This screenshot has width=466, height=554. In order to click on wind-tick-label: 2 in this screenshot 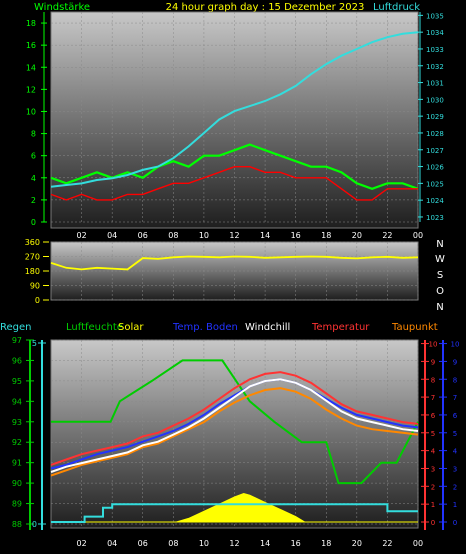, I will do `click(33, 200)`.